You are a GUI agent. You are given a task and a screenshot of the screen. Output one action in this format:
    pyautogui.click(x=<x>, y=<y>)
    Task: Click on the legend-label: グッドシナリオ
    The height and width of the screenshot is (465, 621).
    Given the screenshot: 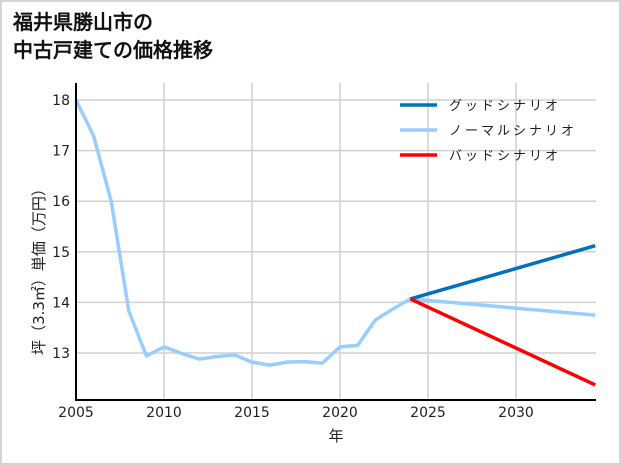 What is the action you would take?
    pyautogui.click(x=505, y=106)
    